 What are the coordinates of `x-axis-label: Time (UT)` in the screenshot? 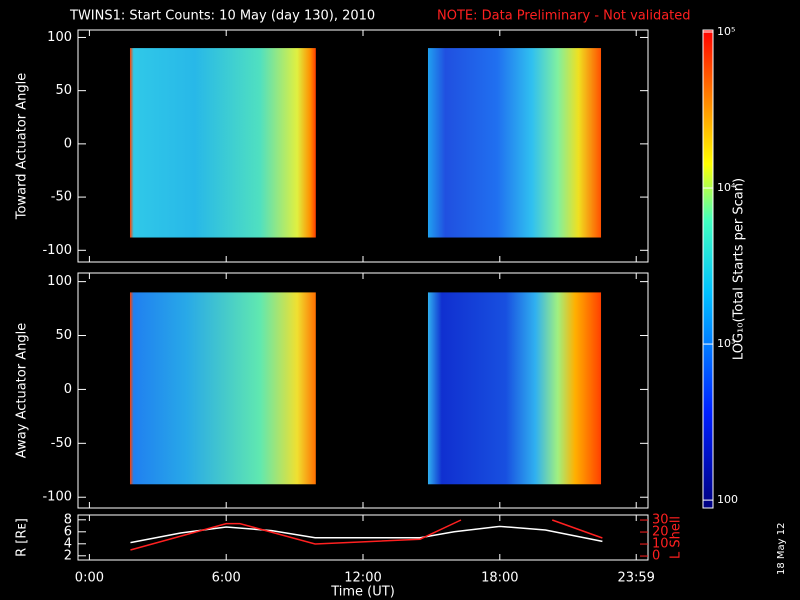 It's located at (362, 592).